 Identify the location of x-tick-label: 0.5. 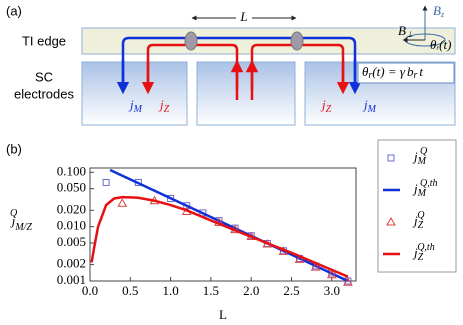
(130, 290).